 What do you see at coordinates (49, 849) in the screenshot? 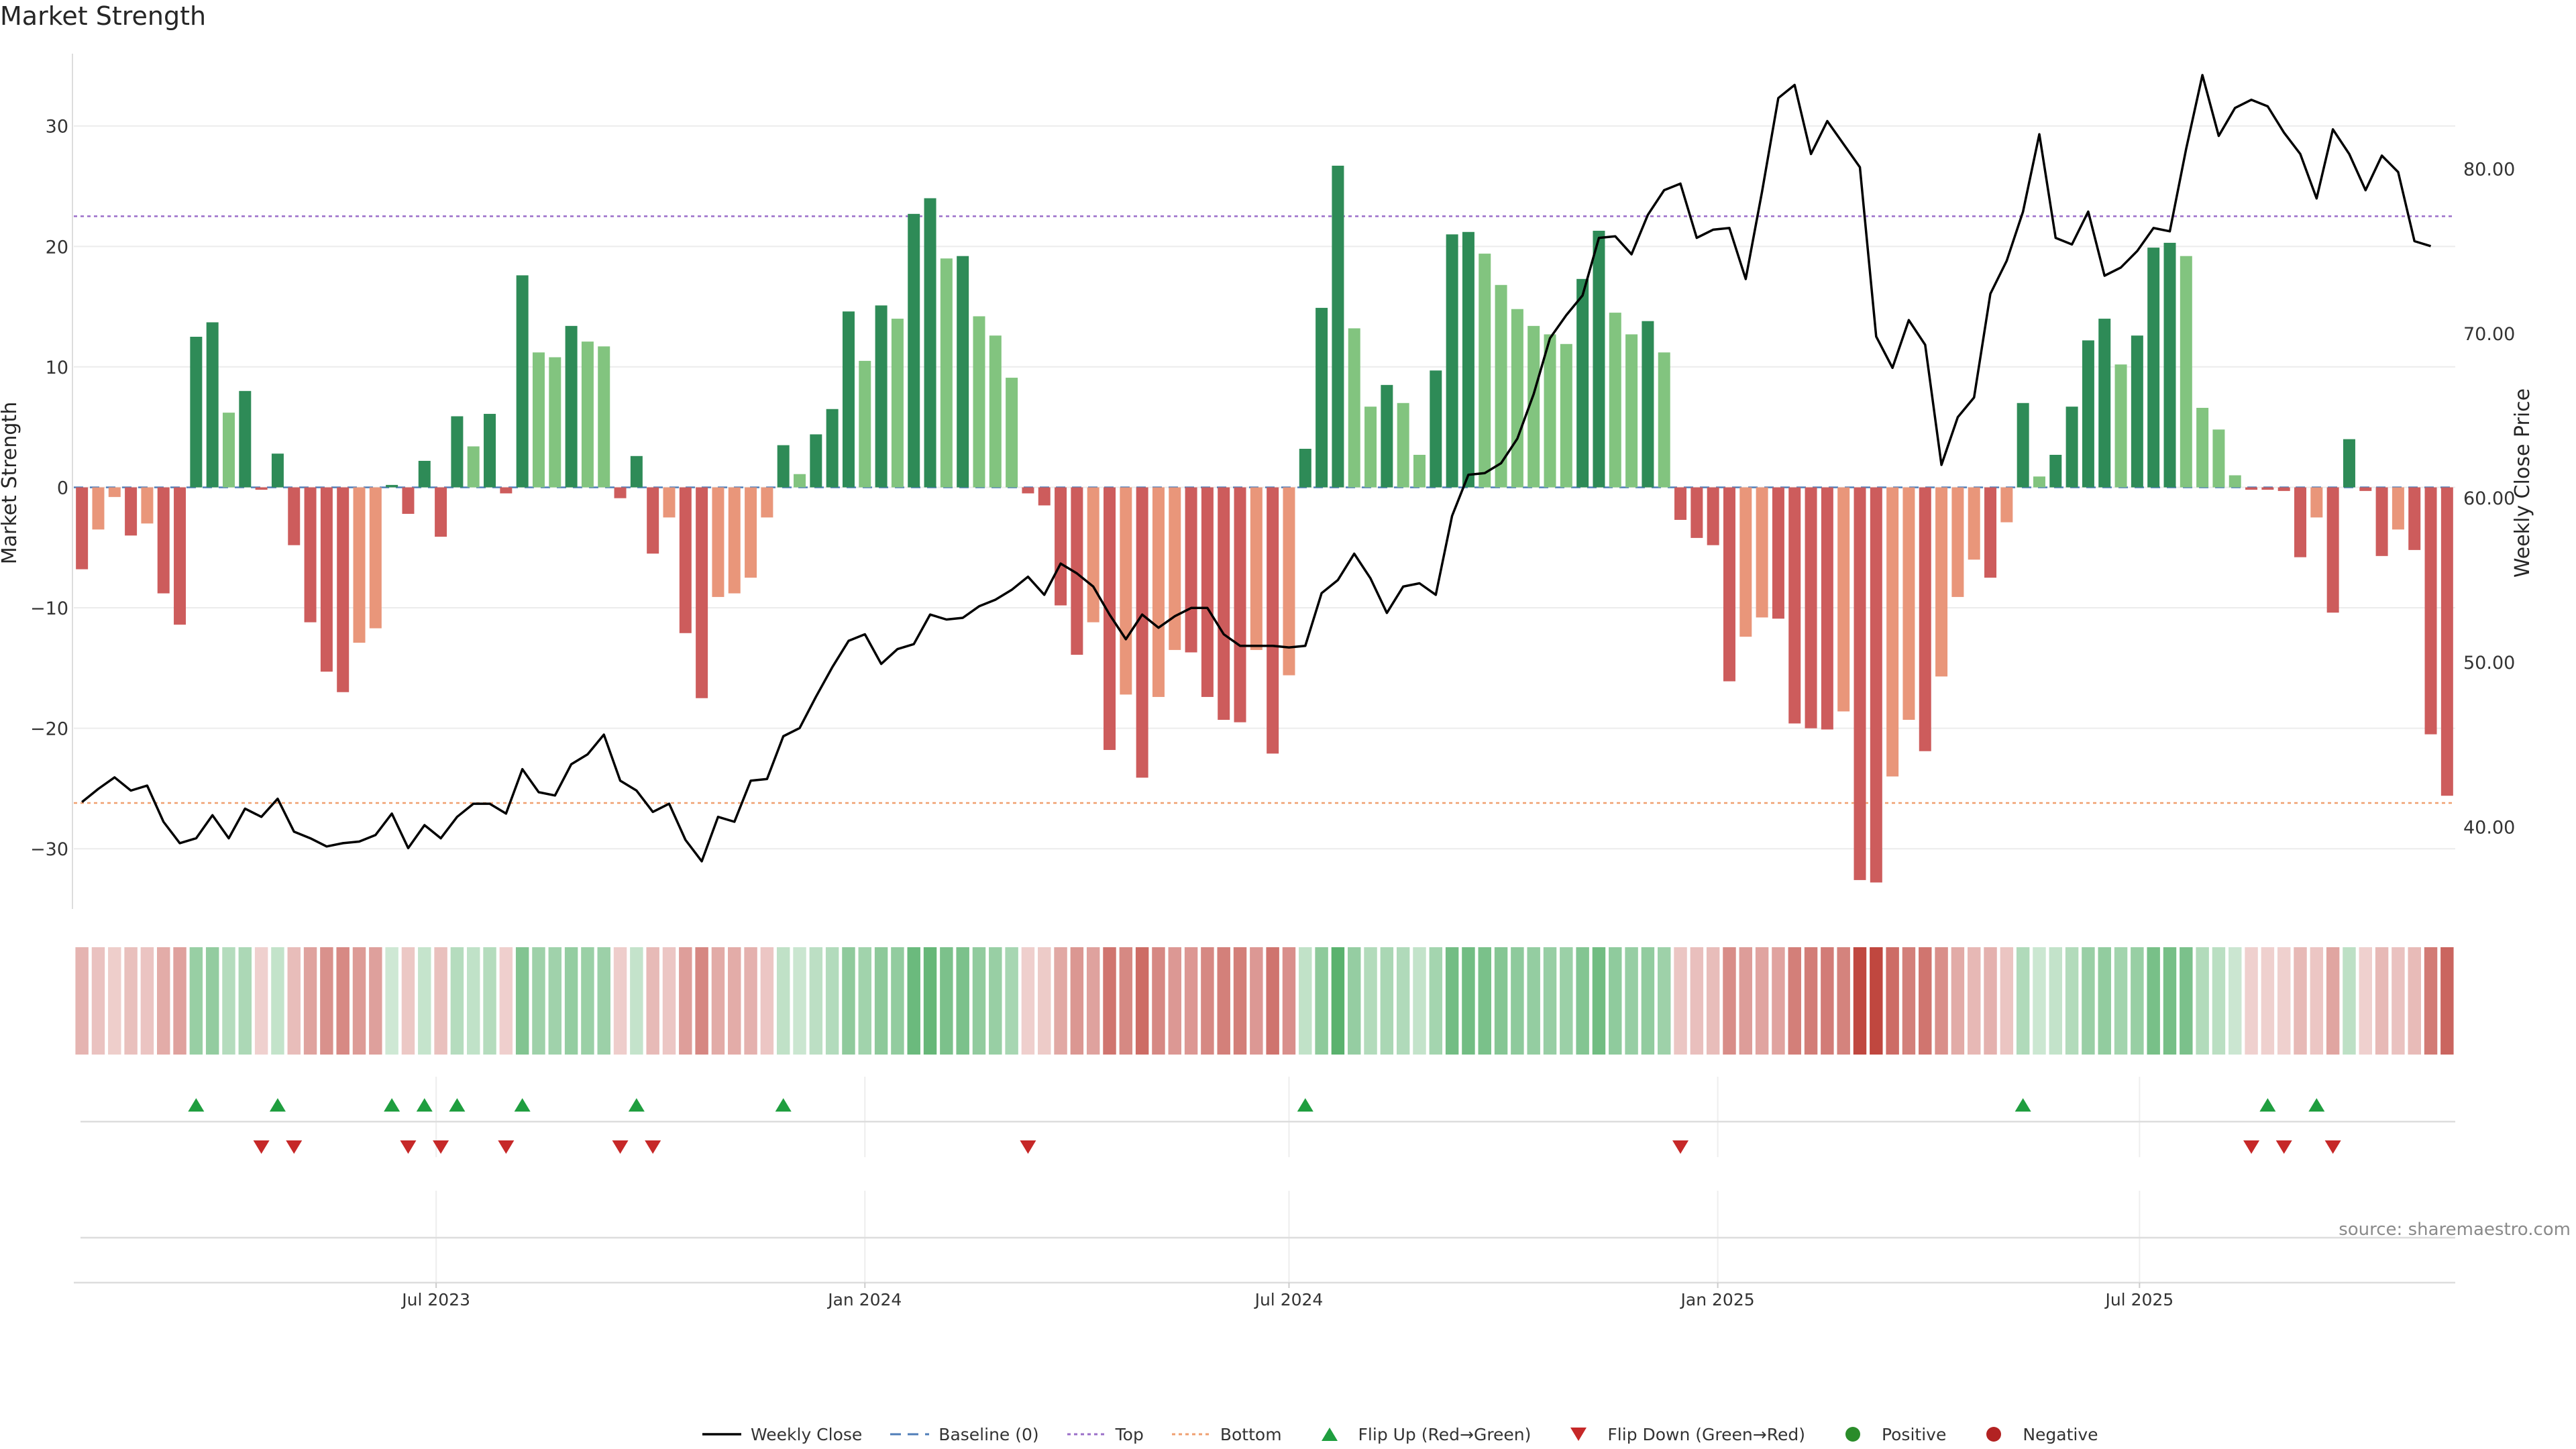
I see `y-tick-label: −30` at bounding box center [49, 849].